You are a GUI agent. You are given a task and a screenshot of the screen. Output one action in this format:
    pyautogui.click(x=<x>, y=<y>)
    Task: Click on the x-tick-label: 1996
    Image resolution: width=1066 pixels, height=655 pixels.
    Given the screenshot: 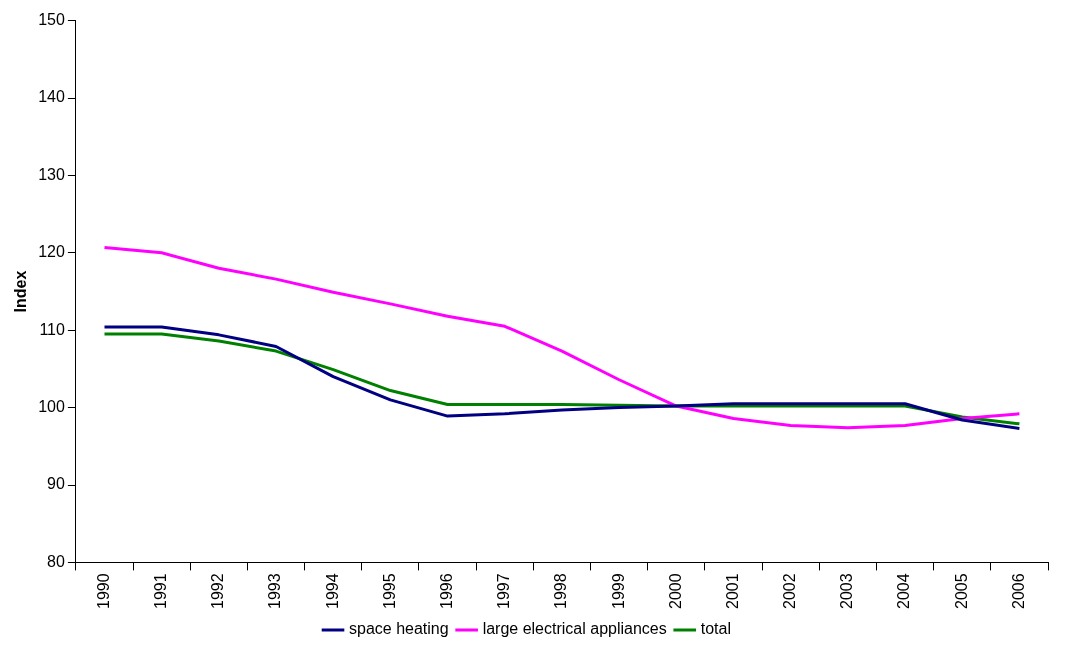 What is the action you would take?
    pyautogui.click(x=446, y=591)
    